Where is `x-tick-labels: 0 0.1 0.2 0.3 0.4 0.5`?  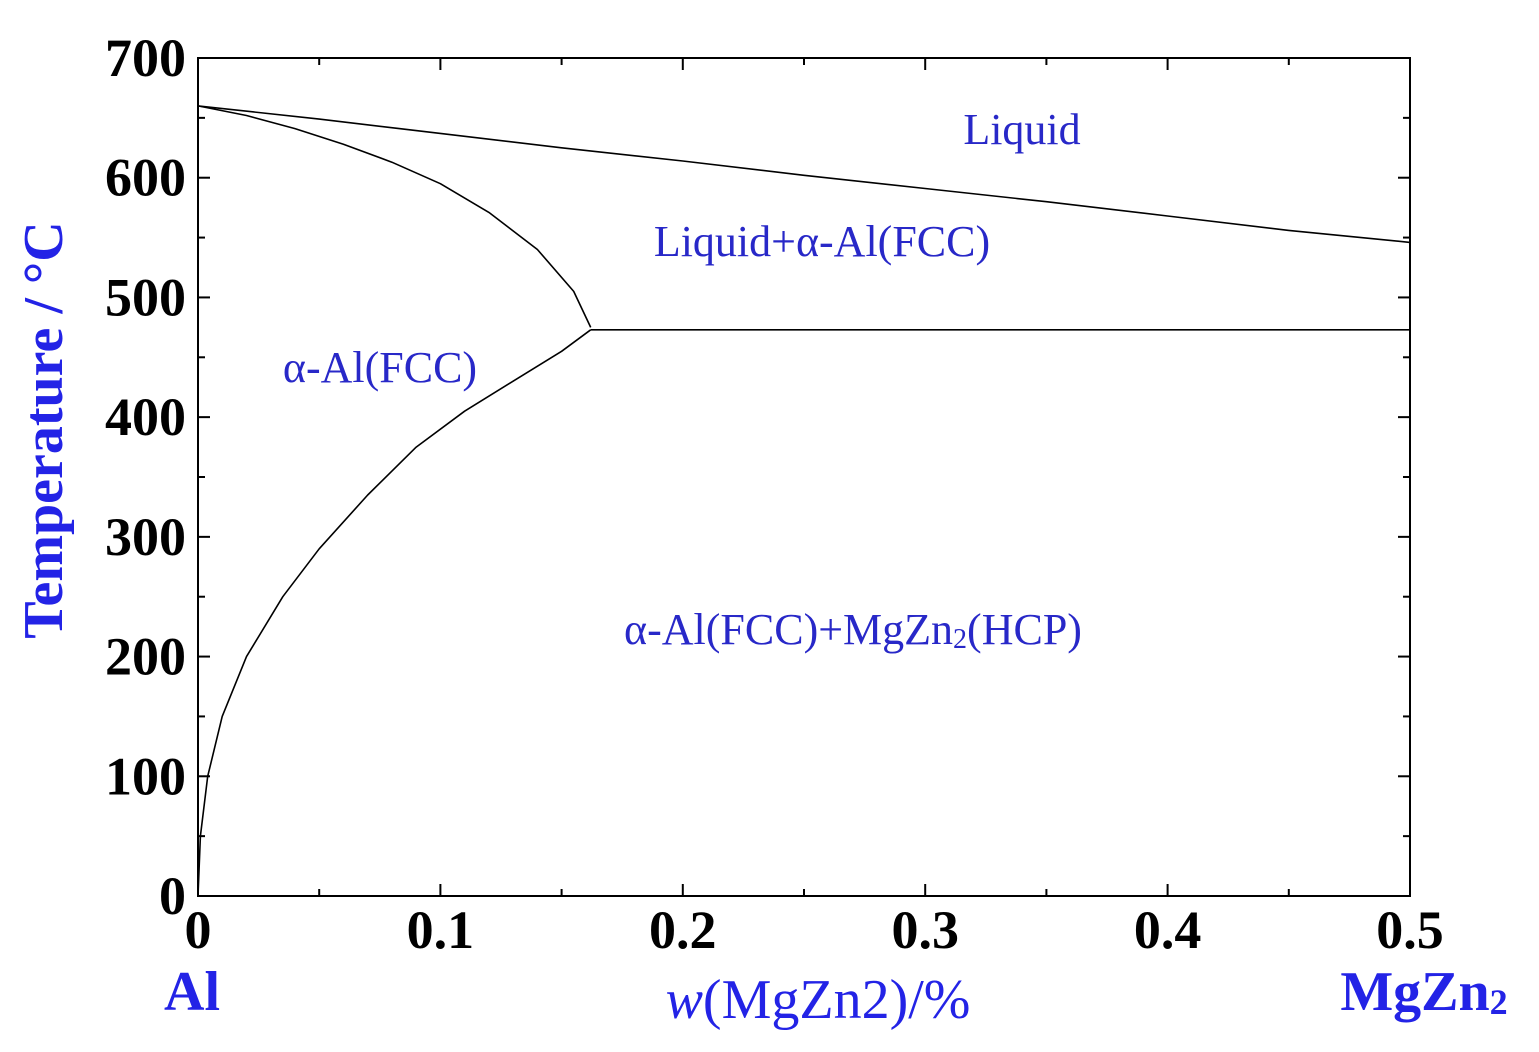
x-tick-labels: 0 0.1 0.2 0.3 0.4 0.5 is located at coordinates (814, 930).